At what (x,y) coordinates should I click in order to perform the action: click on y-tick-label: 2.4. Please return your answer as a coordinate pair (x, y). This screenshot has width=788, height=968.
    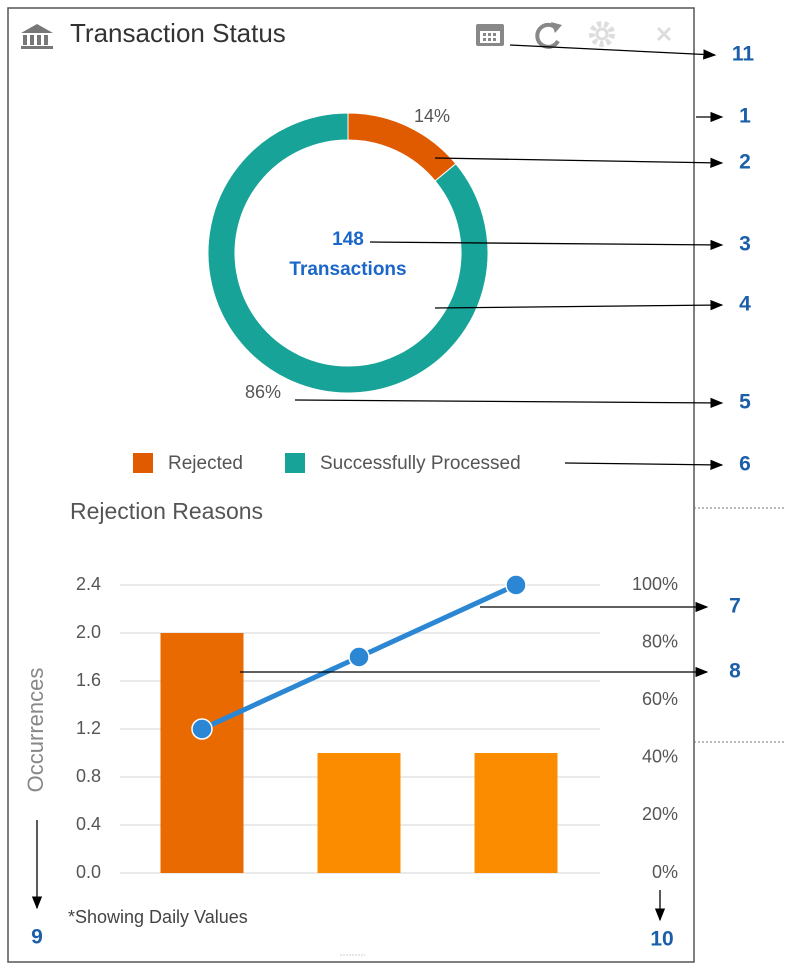
    Looking at the image, I should click on (88, 584).